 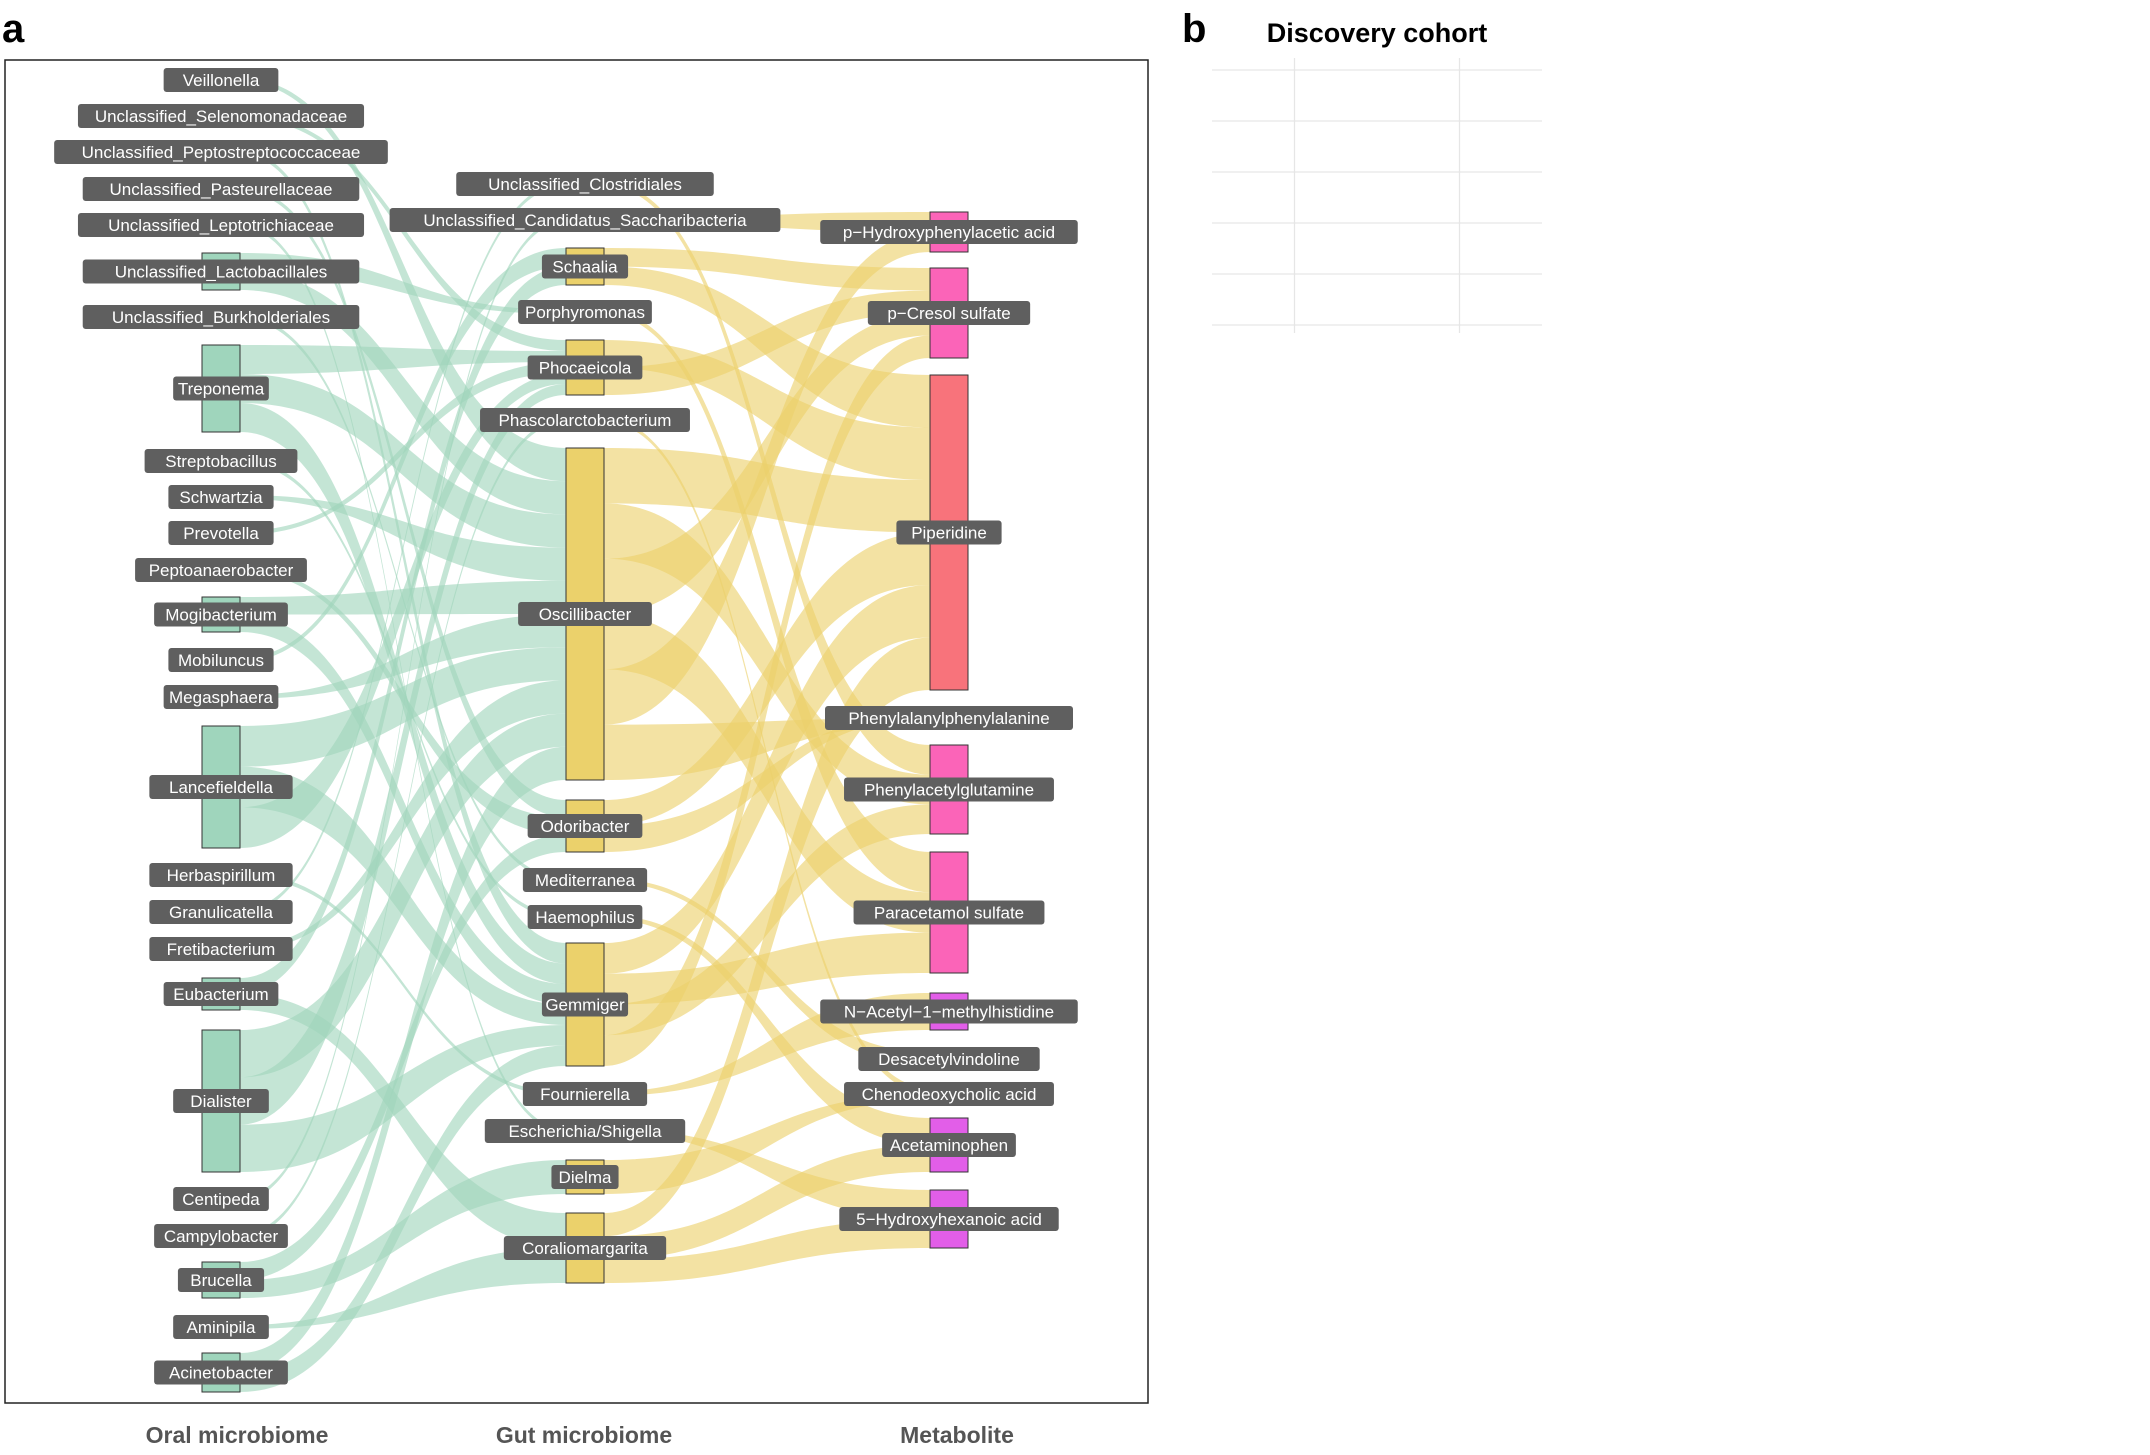 I want to click on svg-text: Odoribacter, so click(x=585, y=826).